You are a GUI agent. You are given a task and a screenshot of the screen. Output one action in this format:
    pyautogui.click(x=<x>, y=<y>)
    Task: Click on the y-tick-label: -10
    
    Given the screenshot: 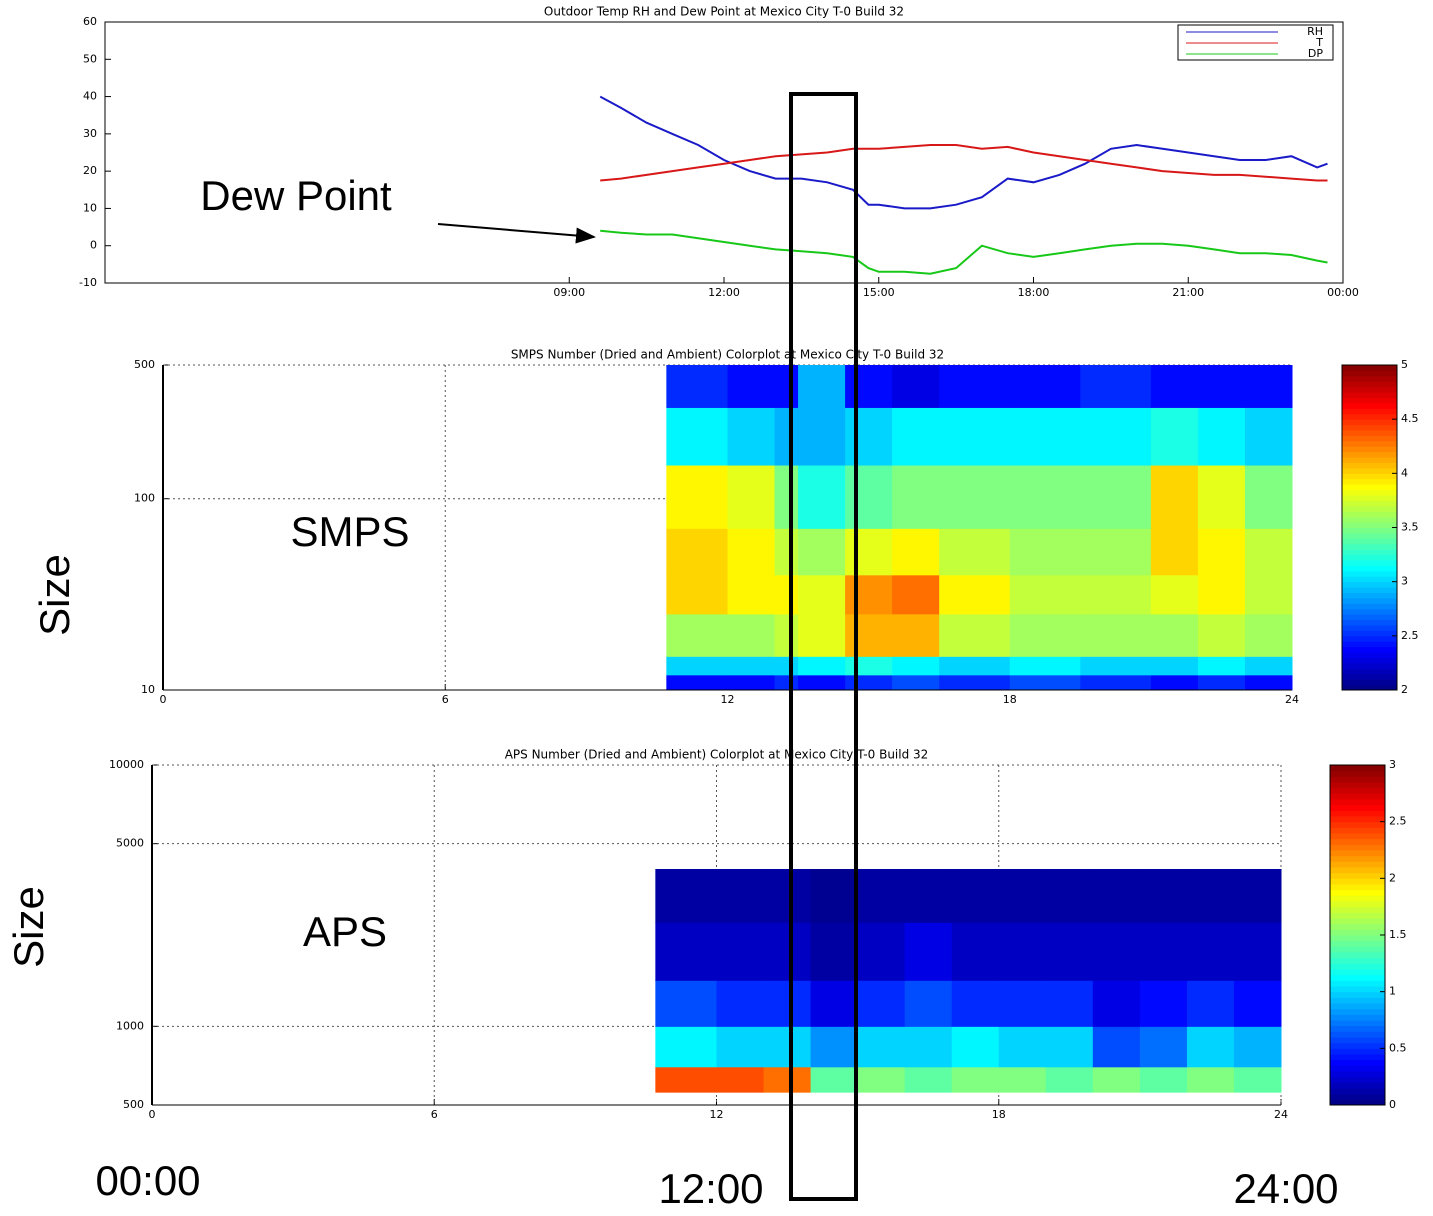 What is the action you would take?
    pyautogui.click(x=88, y=282)
    